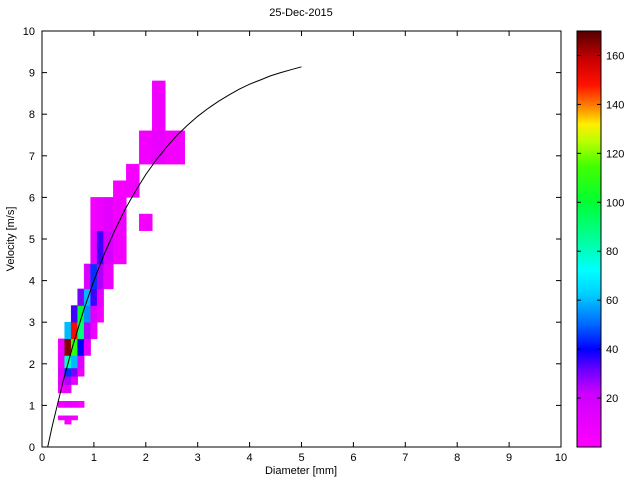 Image resolution: width=640 pixels, height=480 pixels. What do you see at coordinates (94, 458) in the screenshot?
I see `x-tick-label: 1` at bounding box center [94, 458].